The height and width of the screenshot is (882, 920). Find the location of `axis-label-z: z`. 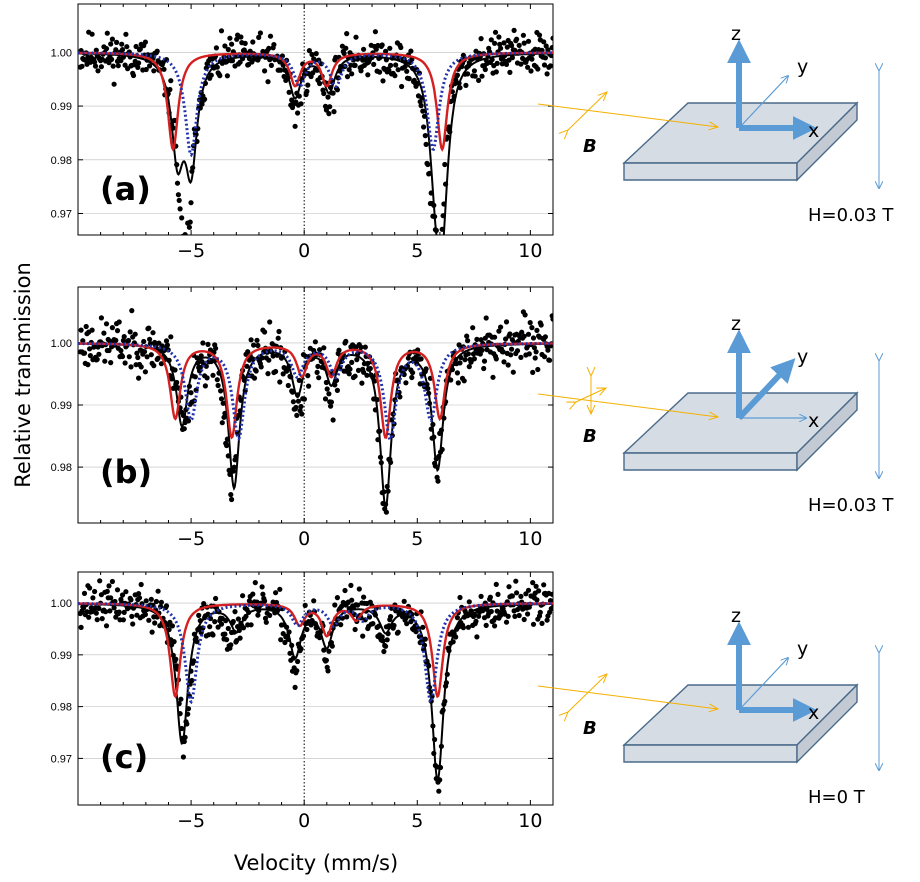

axis-label-z: z is located at coordinates (736, 616).